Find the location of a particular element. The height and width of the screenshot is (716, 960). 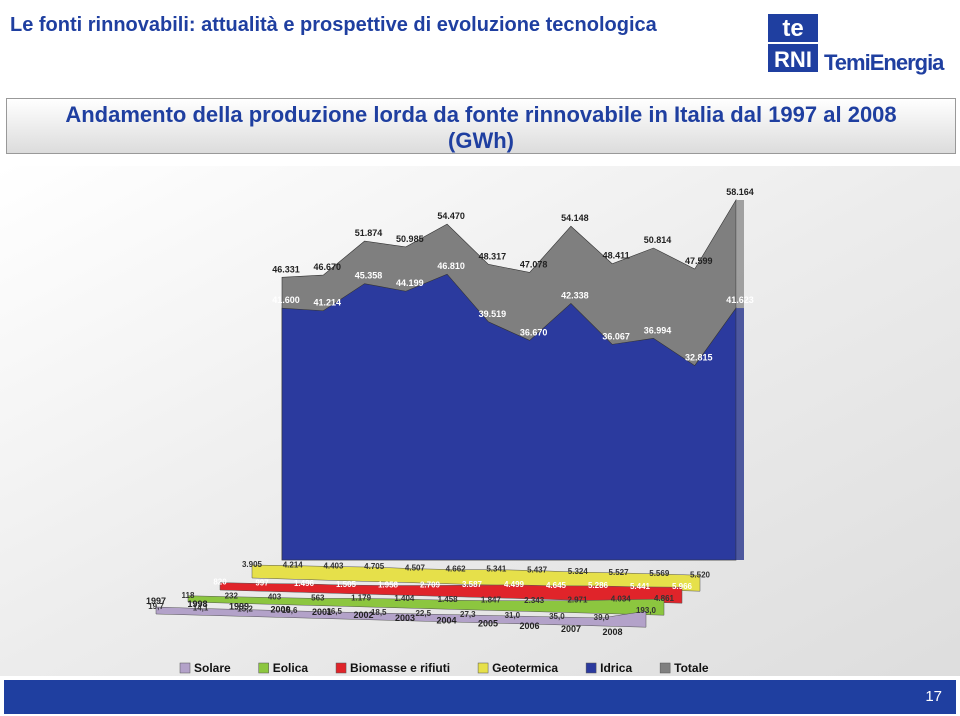

logo: te RNI TemiEnergia is located at coordinates (857, 44).